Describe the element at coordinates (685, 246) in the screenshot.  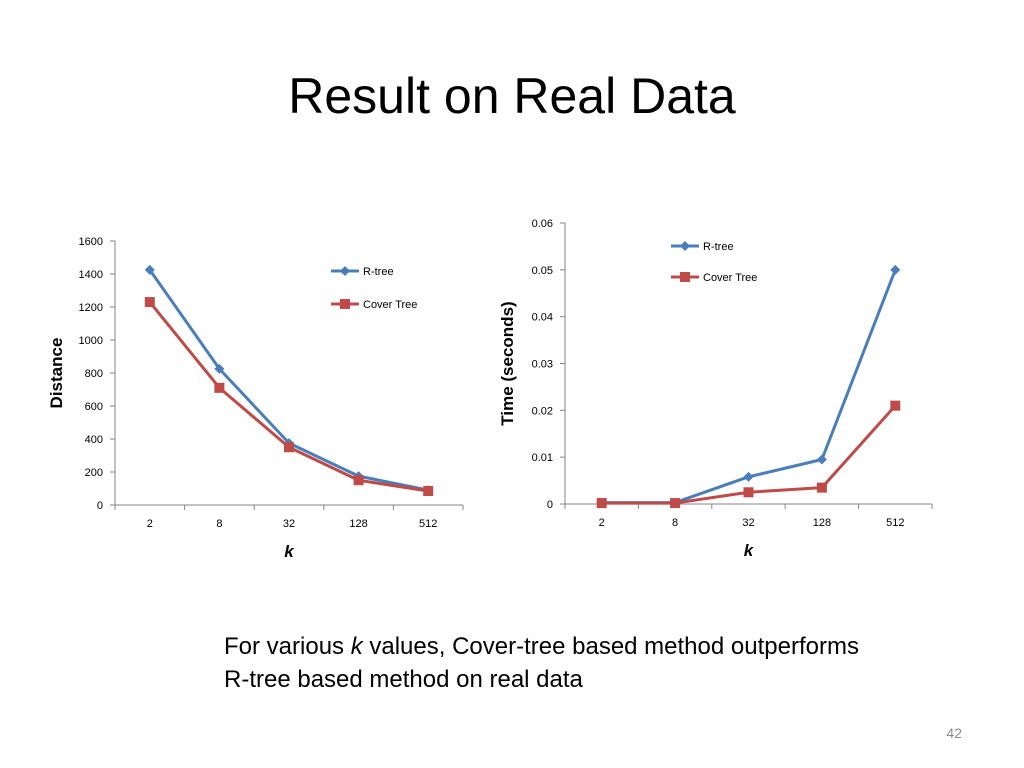
I see `legend-marker-diamond` at that location.